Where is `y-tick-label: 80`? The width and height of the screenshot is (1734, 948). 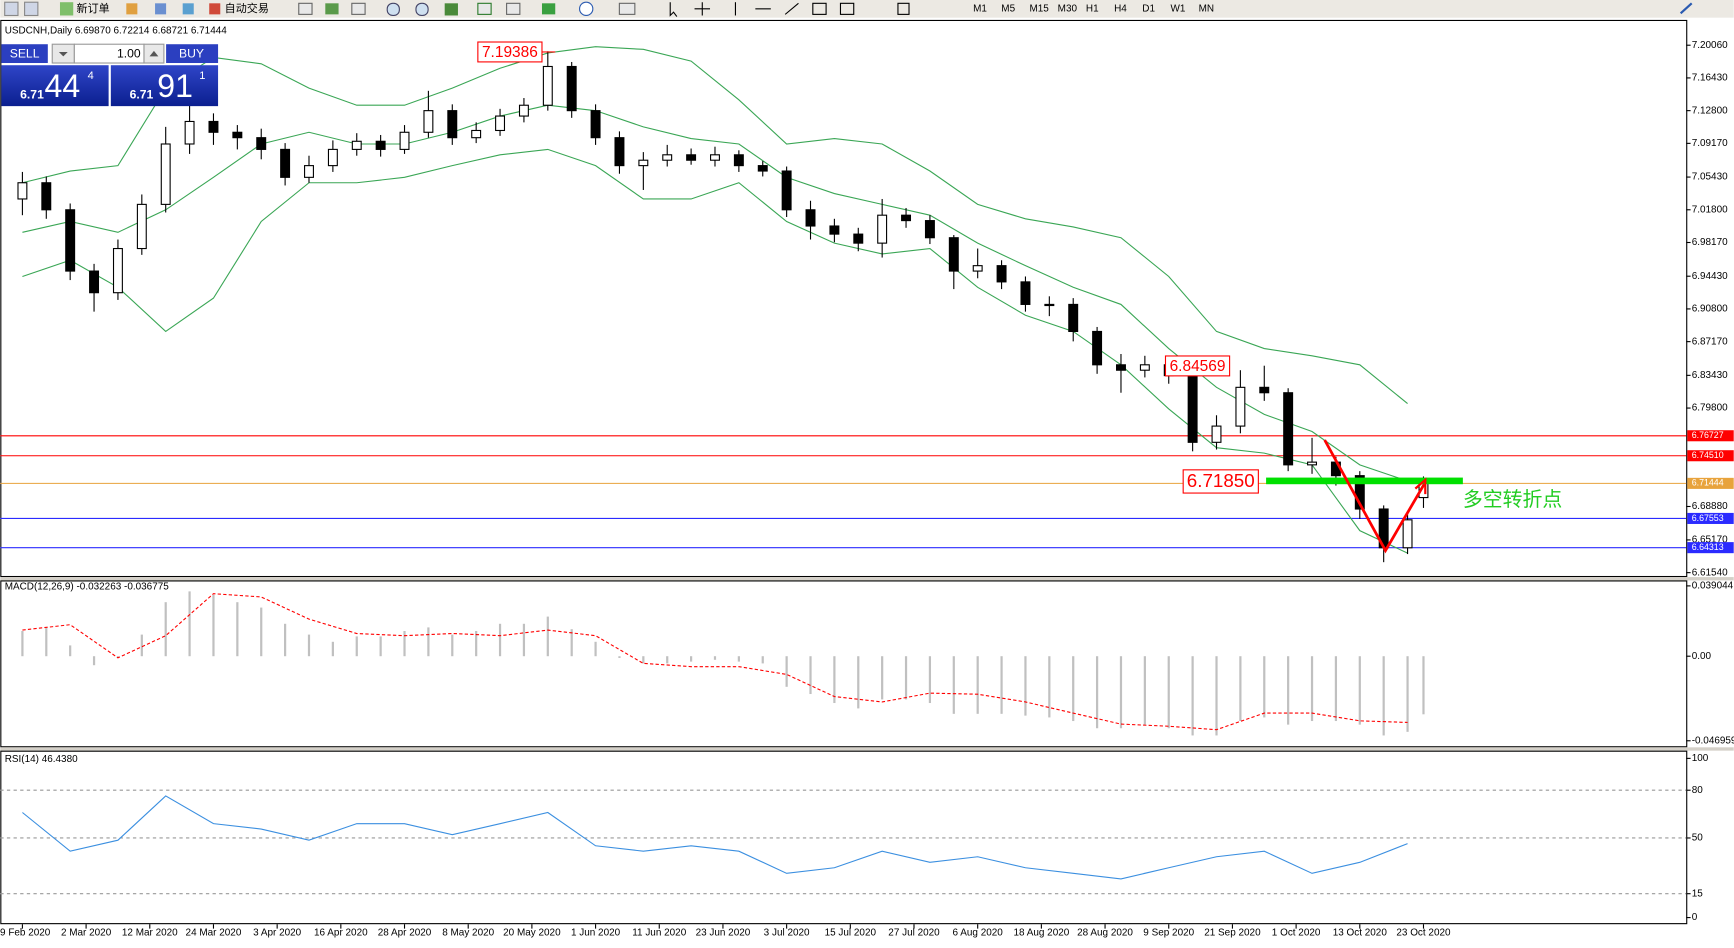 y-tick-label: 80 is located at coordinates (1698, 790).